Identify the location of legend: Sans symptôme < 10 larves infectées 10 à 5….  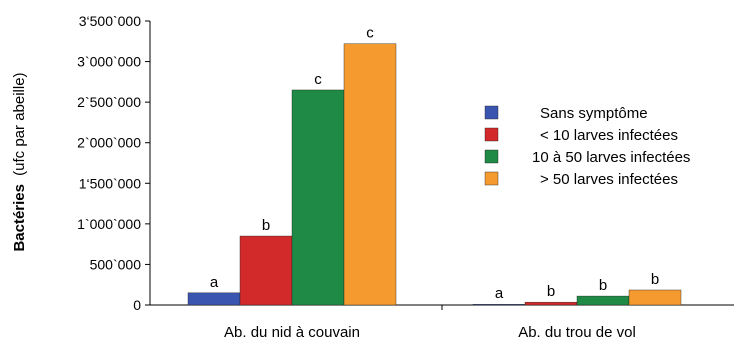
(587, 146).